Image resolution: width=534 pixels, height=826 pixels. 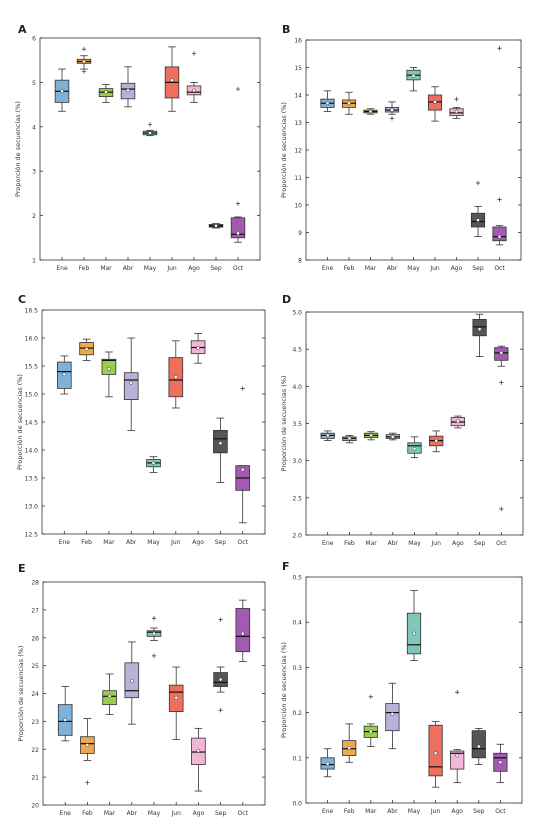 What do you see at coordinates (500, 763) in the screenshot?
I see `box-oct` at bounding box center [500, 763].